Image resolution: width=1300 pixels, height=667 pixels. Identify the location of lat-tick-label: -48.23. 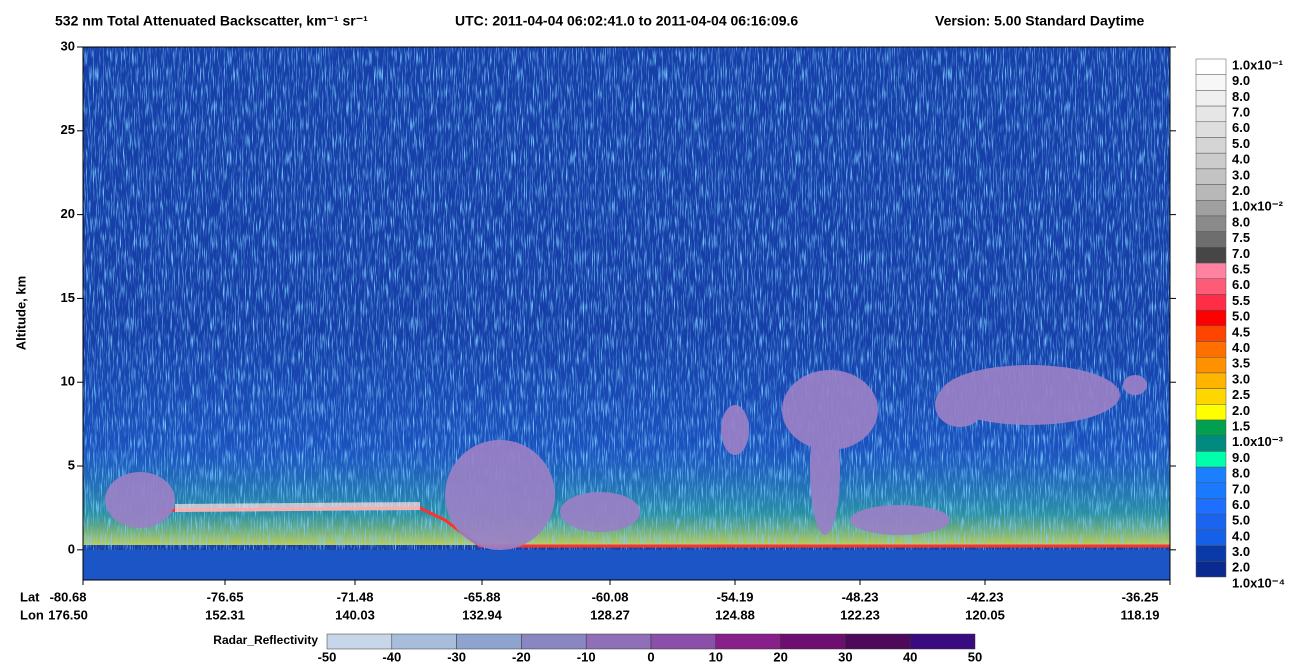
(860, 596).